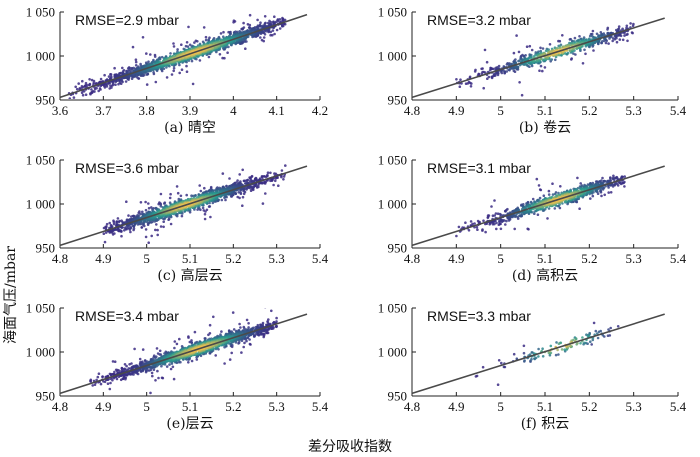  What do you see at coordinates (190, 128) in the screenshot?
I see `subplot-caption: (a) 晴空` at bounding box center [190, 128].